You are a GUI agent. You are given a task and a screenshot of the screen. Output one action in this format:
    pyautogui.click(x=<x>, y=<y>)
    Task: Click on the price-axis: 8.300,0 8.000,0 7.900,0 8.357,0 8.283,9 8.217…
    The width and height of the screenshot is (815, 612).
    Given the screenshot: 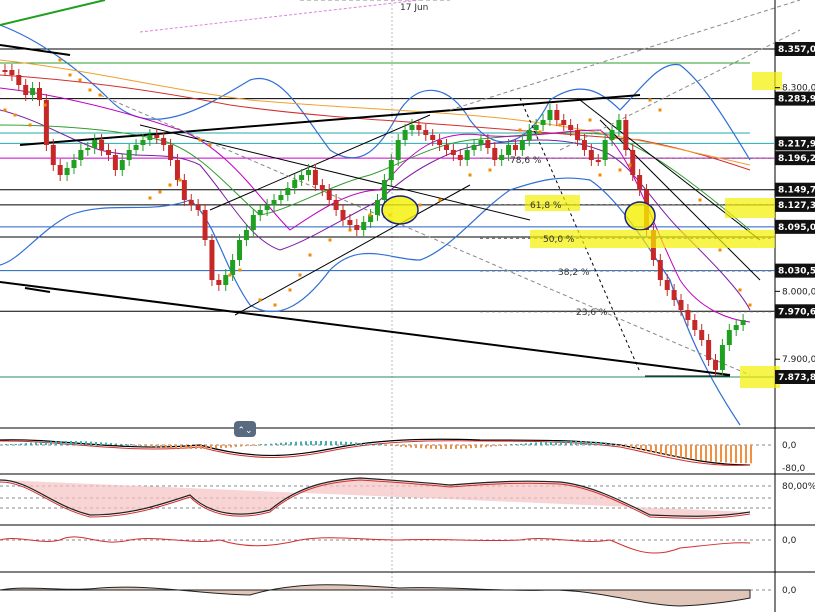 What is the action you would take?
    pyautogui.click(x=795, y=213)
    